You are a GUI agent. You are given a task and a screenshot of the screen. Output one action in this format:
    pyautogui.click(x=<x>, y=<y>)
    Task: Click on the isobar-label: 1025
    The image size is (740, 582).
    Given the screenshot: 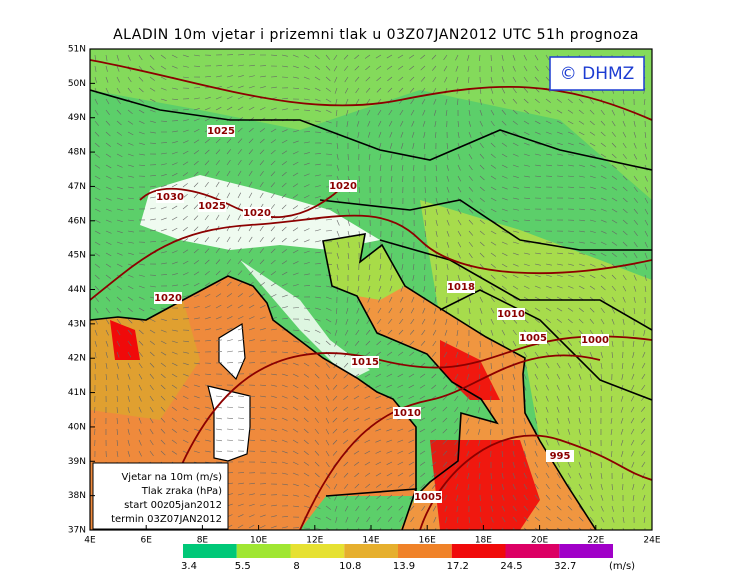 What is the action you would take?
    pyautogui.click(x=221, y=131)
    